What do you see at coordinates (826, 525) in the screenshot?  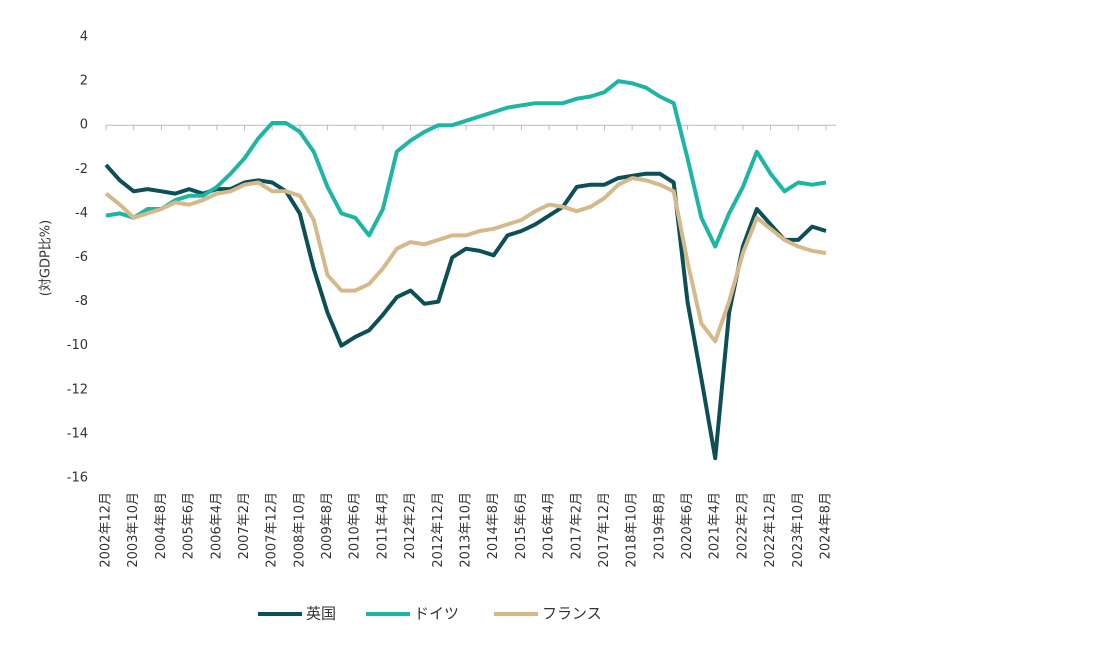 I see `x-tick-label: 2024年8月` at bounding box center [826, 525].